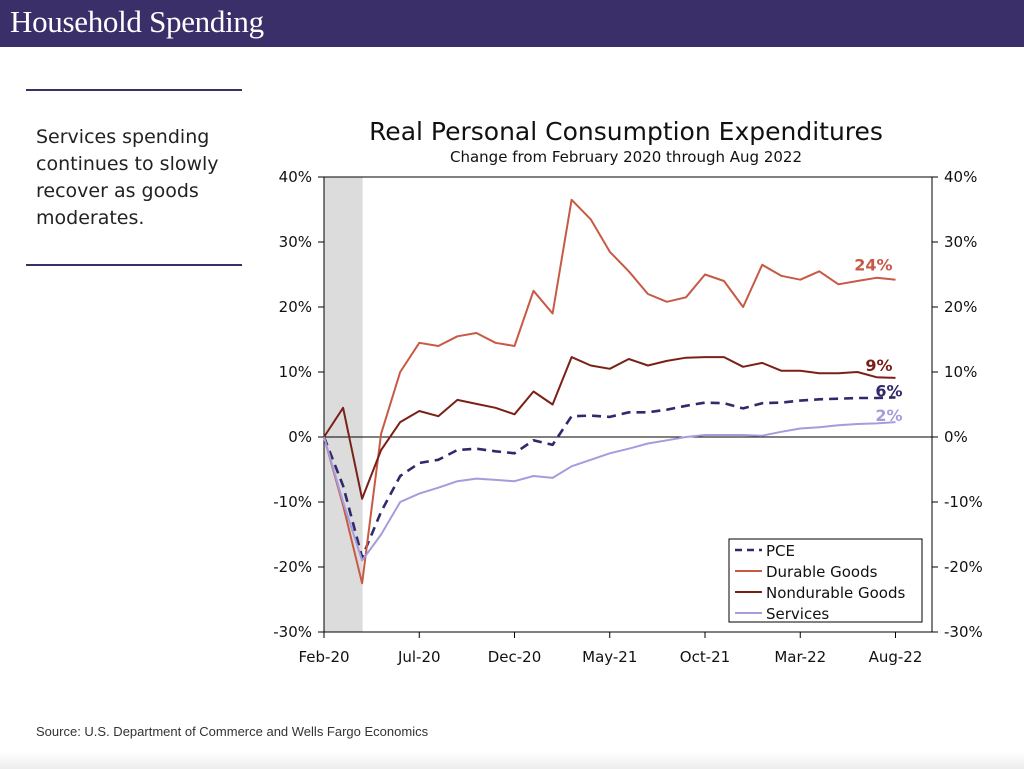 This screenshot has width=1024, height=769. I want to click on bottom-fade, so click(512, 760).